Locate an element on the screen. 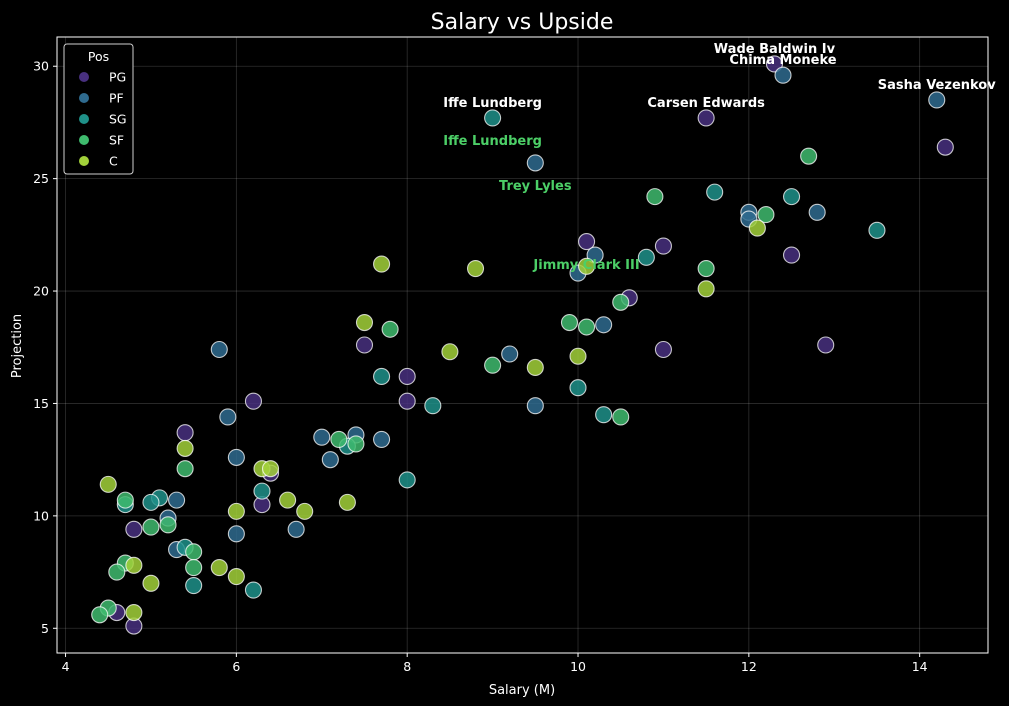 This screenshot has height=706, width=1009. annotation-label: Wade Baldwin Iv is located at coordinates (775, 49).